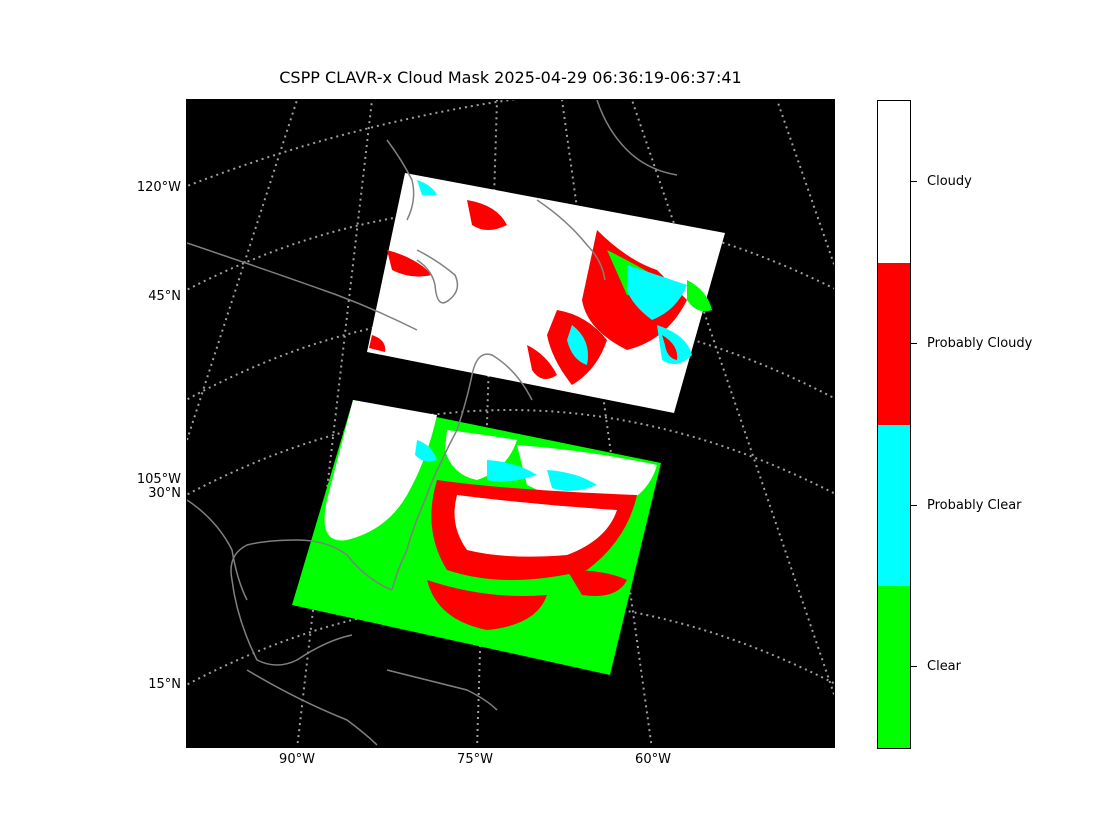 The image size is (1120, 840). What do you see at coordinates (442, 690) in the screenshot?
I see `coastline-cuba` at bounding box center [442, 690].